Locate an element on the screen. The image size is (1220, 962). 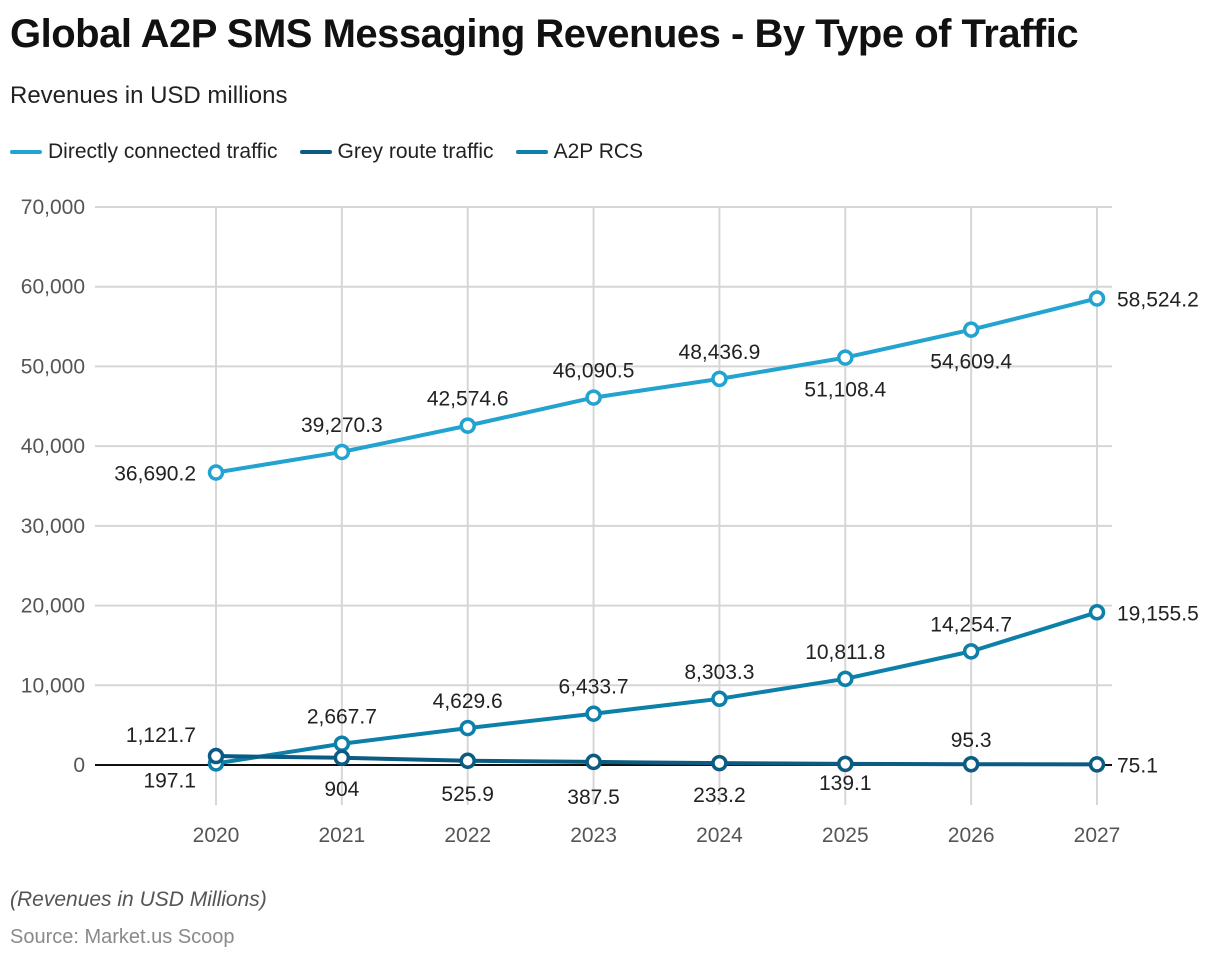
legend-label-grey-route: Grey route traffic is located at coordinates (415, 151).